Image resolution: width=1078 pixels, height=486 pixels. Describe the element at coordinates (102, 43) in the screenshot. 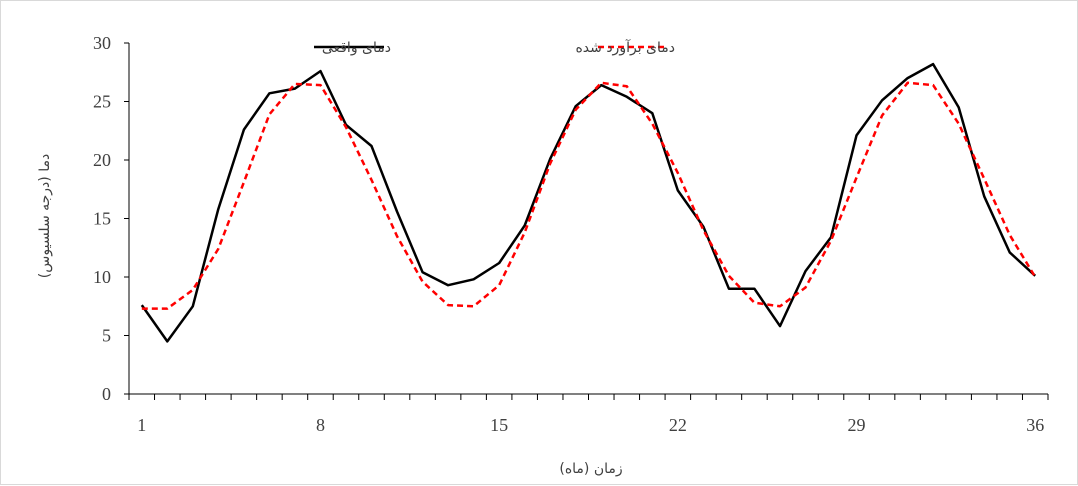

I see `y-tick-label: 30` at that location.